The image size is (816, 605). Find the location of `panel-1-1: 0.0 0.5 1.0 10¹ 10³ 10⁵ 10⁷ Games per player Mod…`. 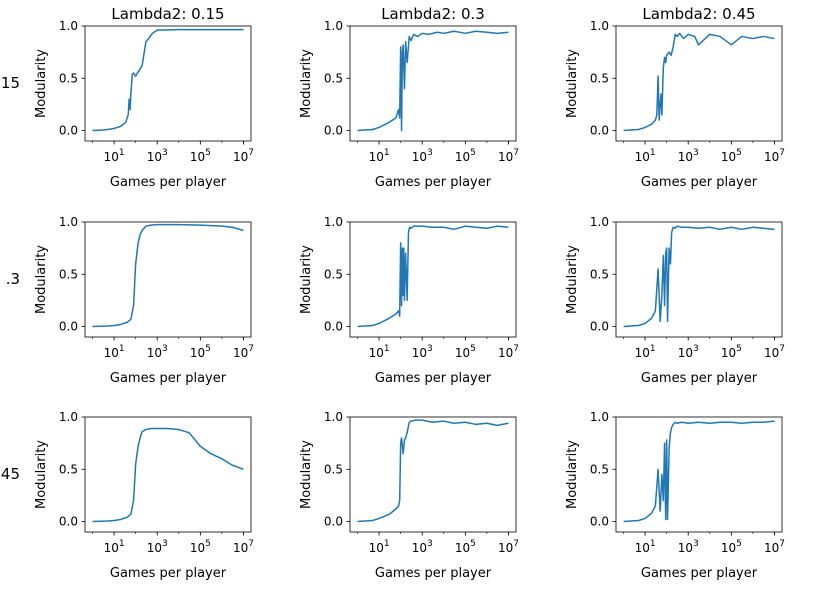

panel-1-1: 0.0 0.5 1.0 10¹ 10³ 10⁵ 10⁷ Games per player Mod… is located at coordinates (144, 97).